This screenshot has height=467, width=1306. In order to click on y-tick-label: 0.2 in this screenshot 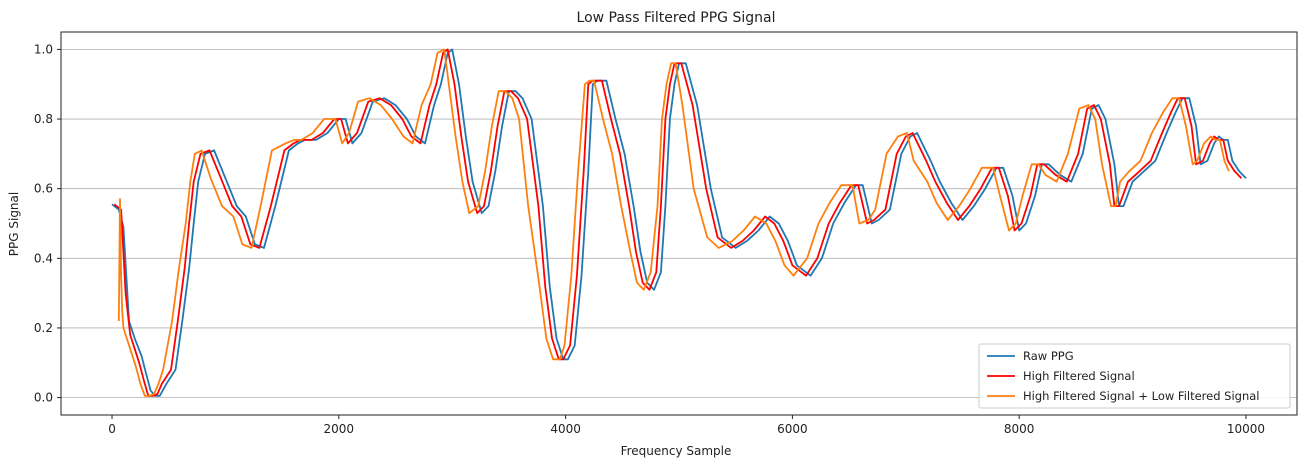, I will do `click(43, 328)`.